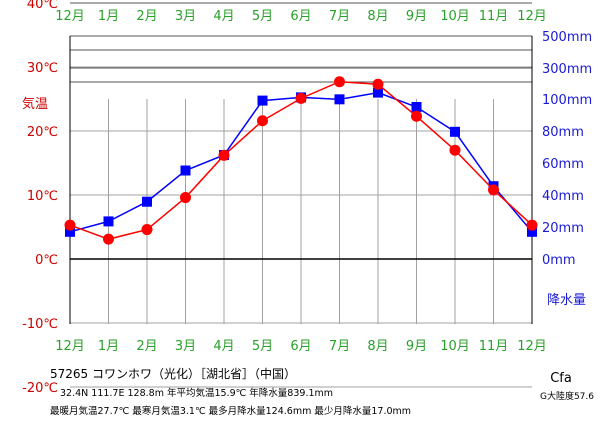 The width and height of the screenshot is (611, 425). What do you see at coordinates (567, 149) in the screenshot?
I see `precipitation-tick-labels: 500mm 300mm 100mm 80mm 60mm 40mm 20mm 0mm` at bounding box center [567, 149].